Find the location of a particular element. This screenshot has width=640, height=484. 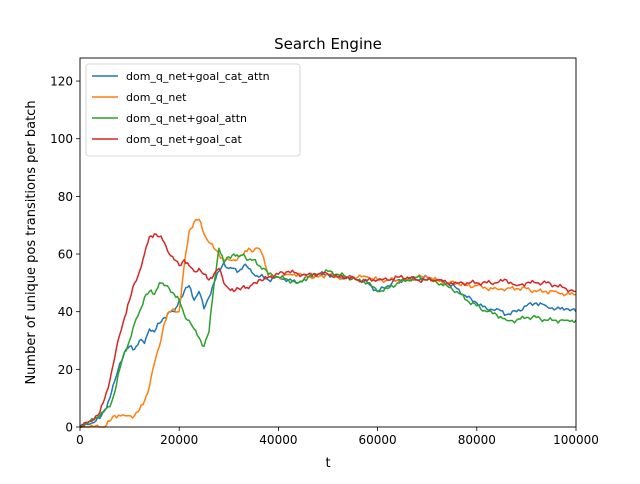

y-tick-label: 40 is located at coordinates (65, 312).